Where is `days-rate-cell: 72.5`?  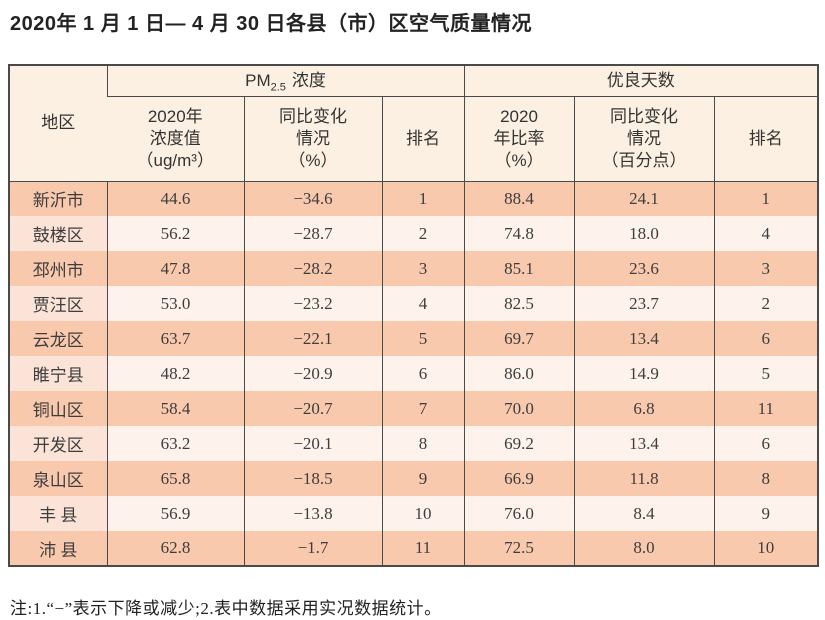
days-rate-cell: 72.5 is located at coordinates (519, 548).